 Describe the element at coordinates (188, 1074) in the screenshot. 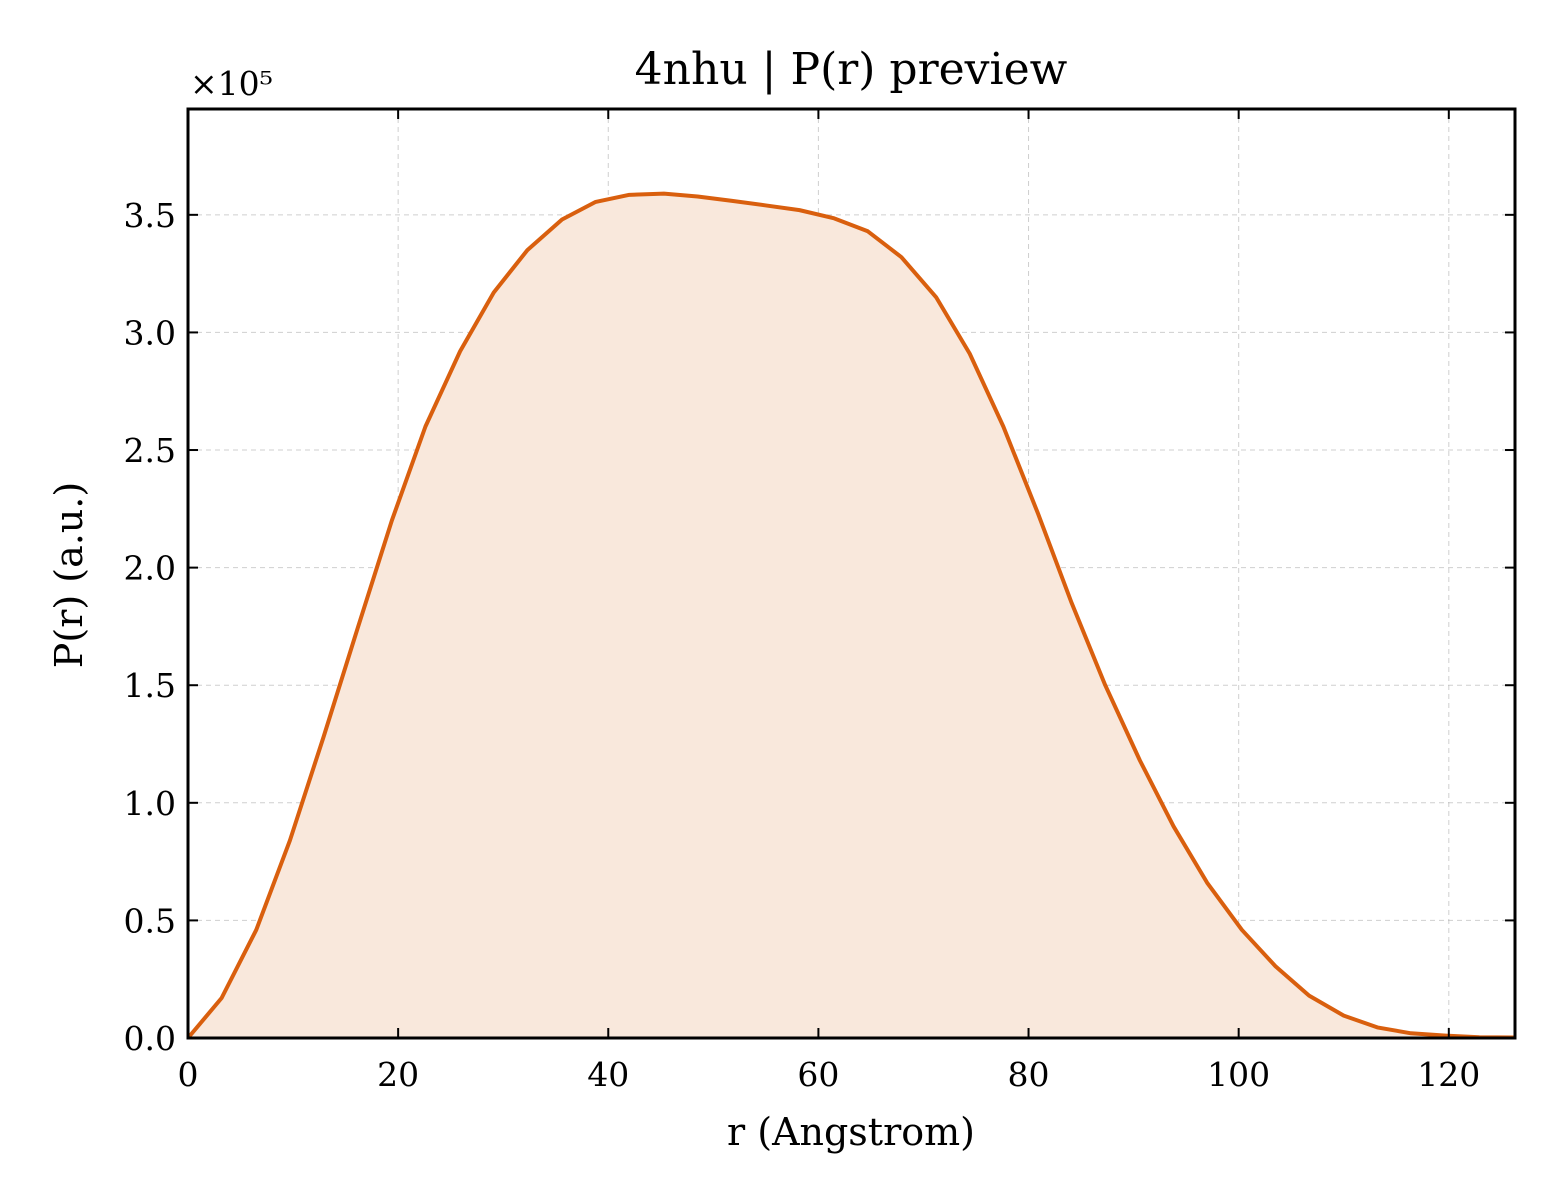

I see `x-tick-label: 0` at that location.